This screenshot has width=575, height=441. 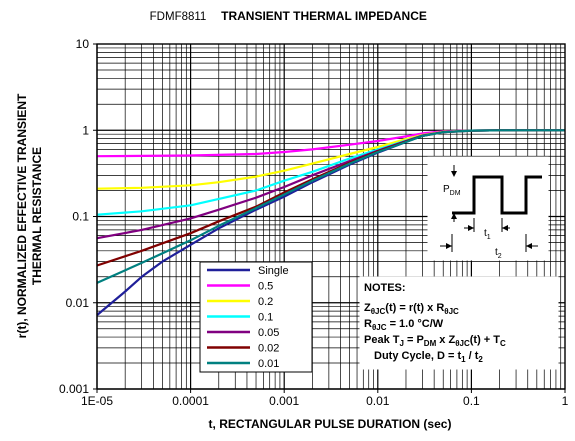 What do you see at coordinates (454, 174) in the screenshot?
I see `pdm-arrowhead-top` at bounding box center [454, 174].